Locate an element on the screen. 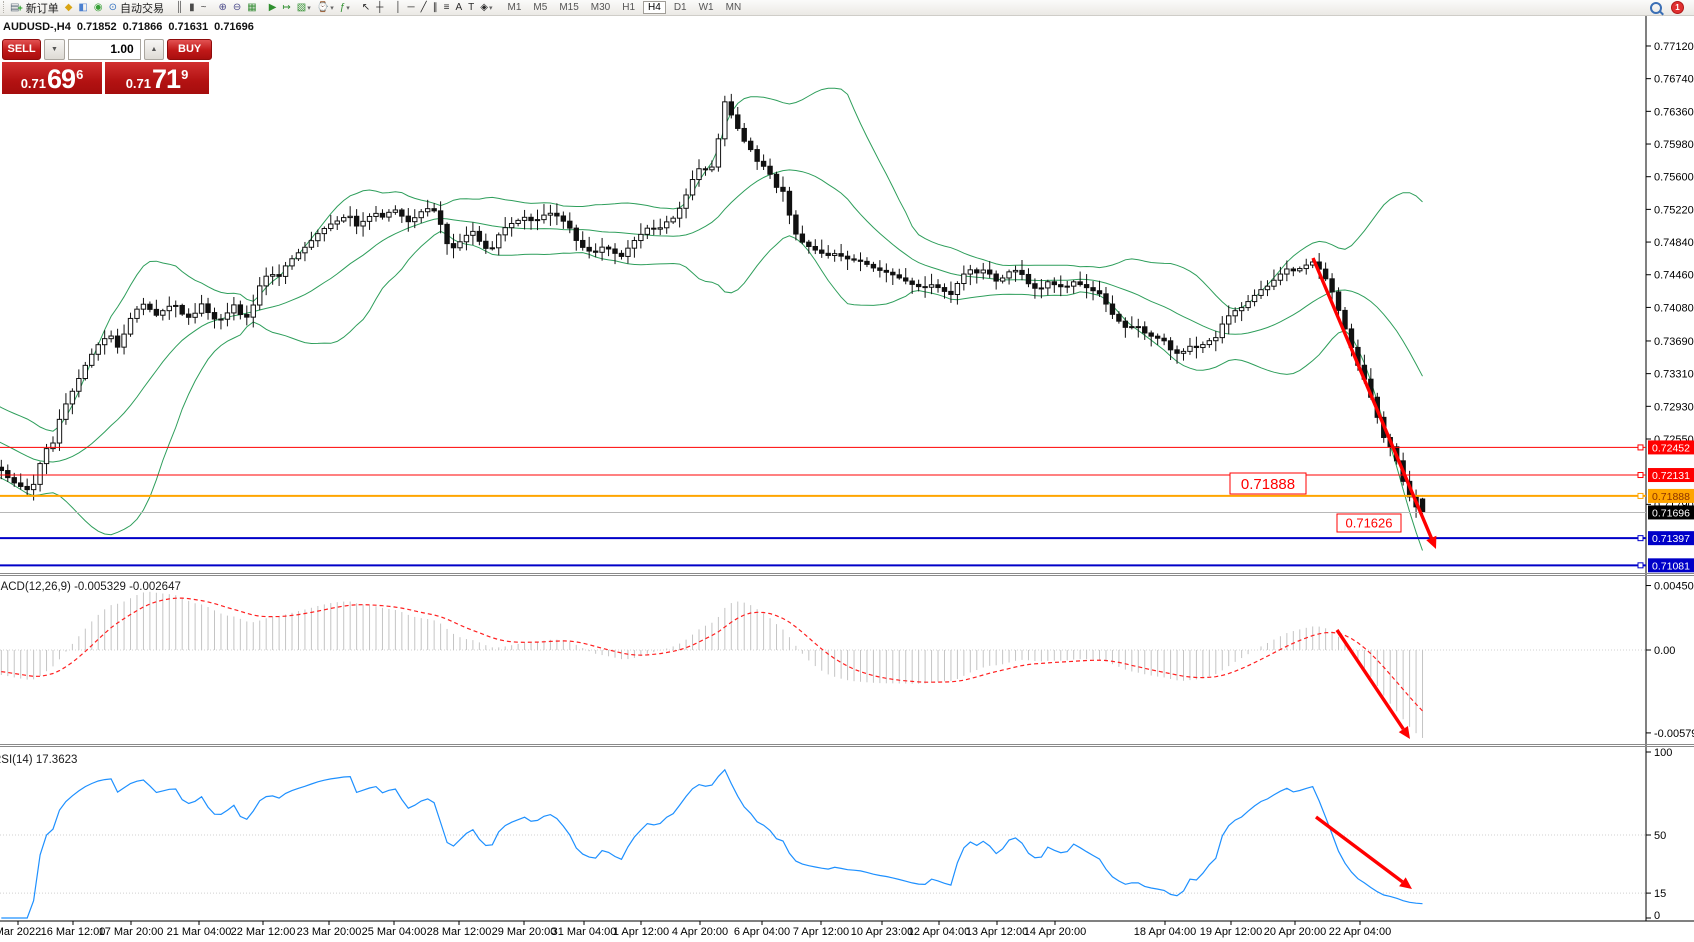  time-axis-label: 6 Apr 04:00 is located at coordinates (762, 932).